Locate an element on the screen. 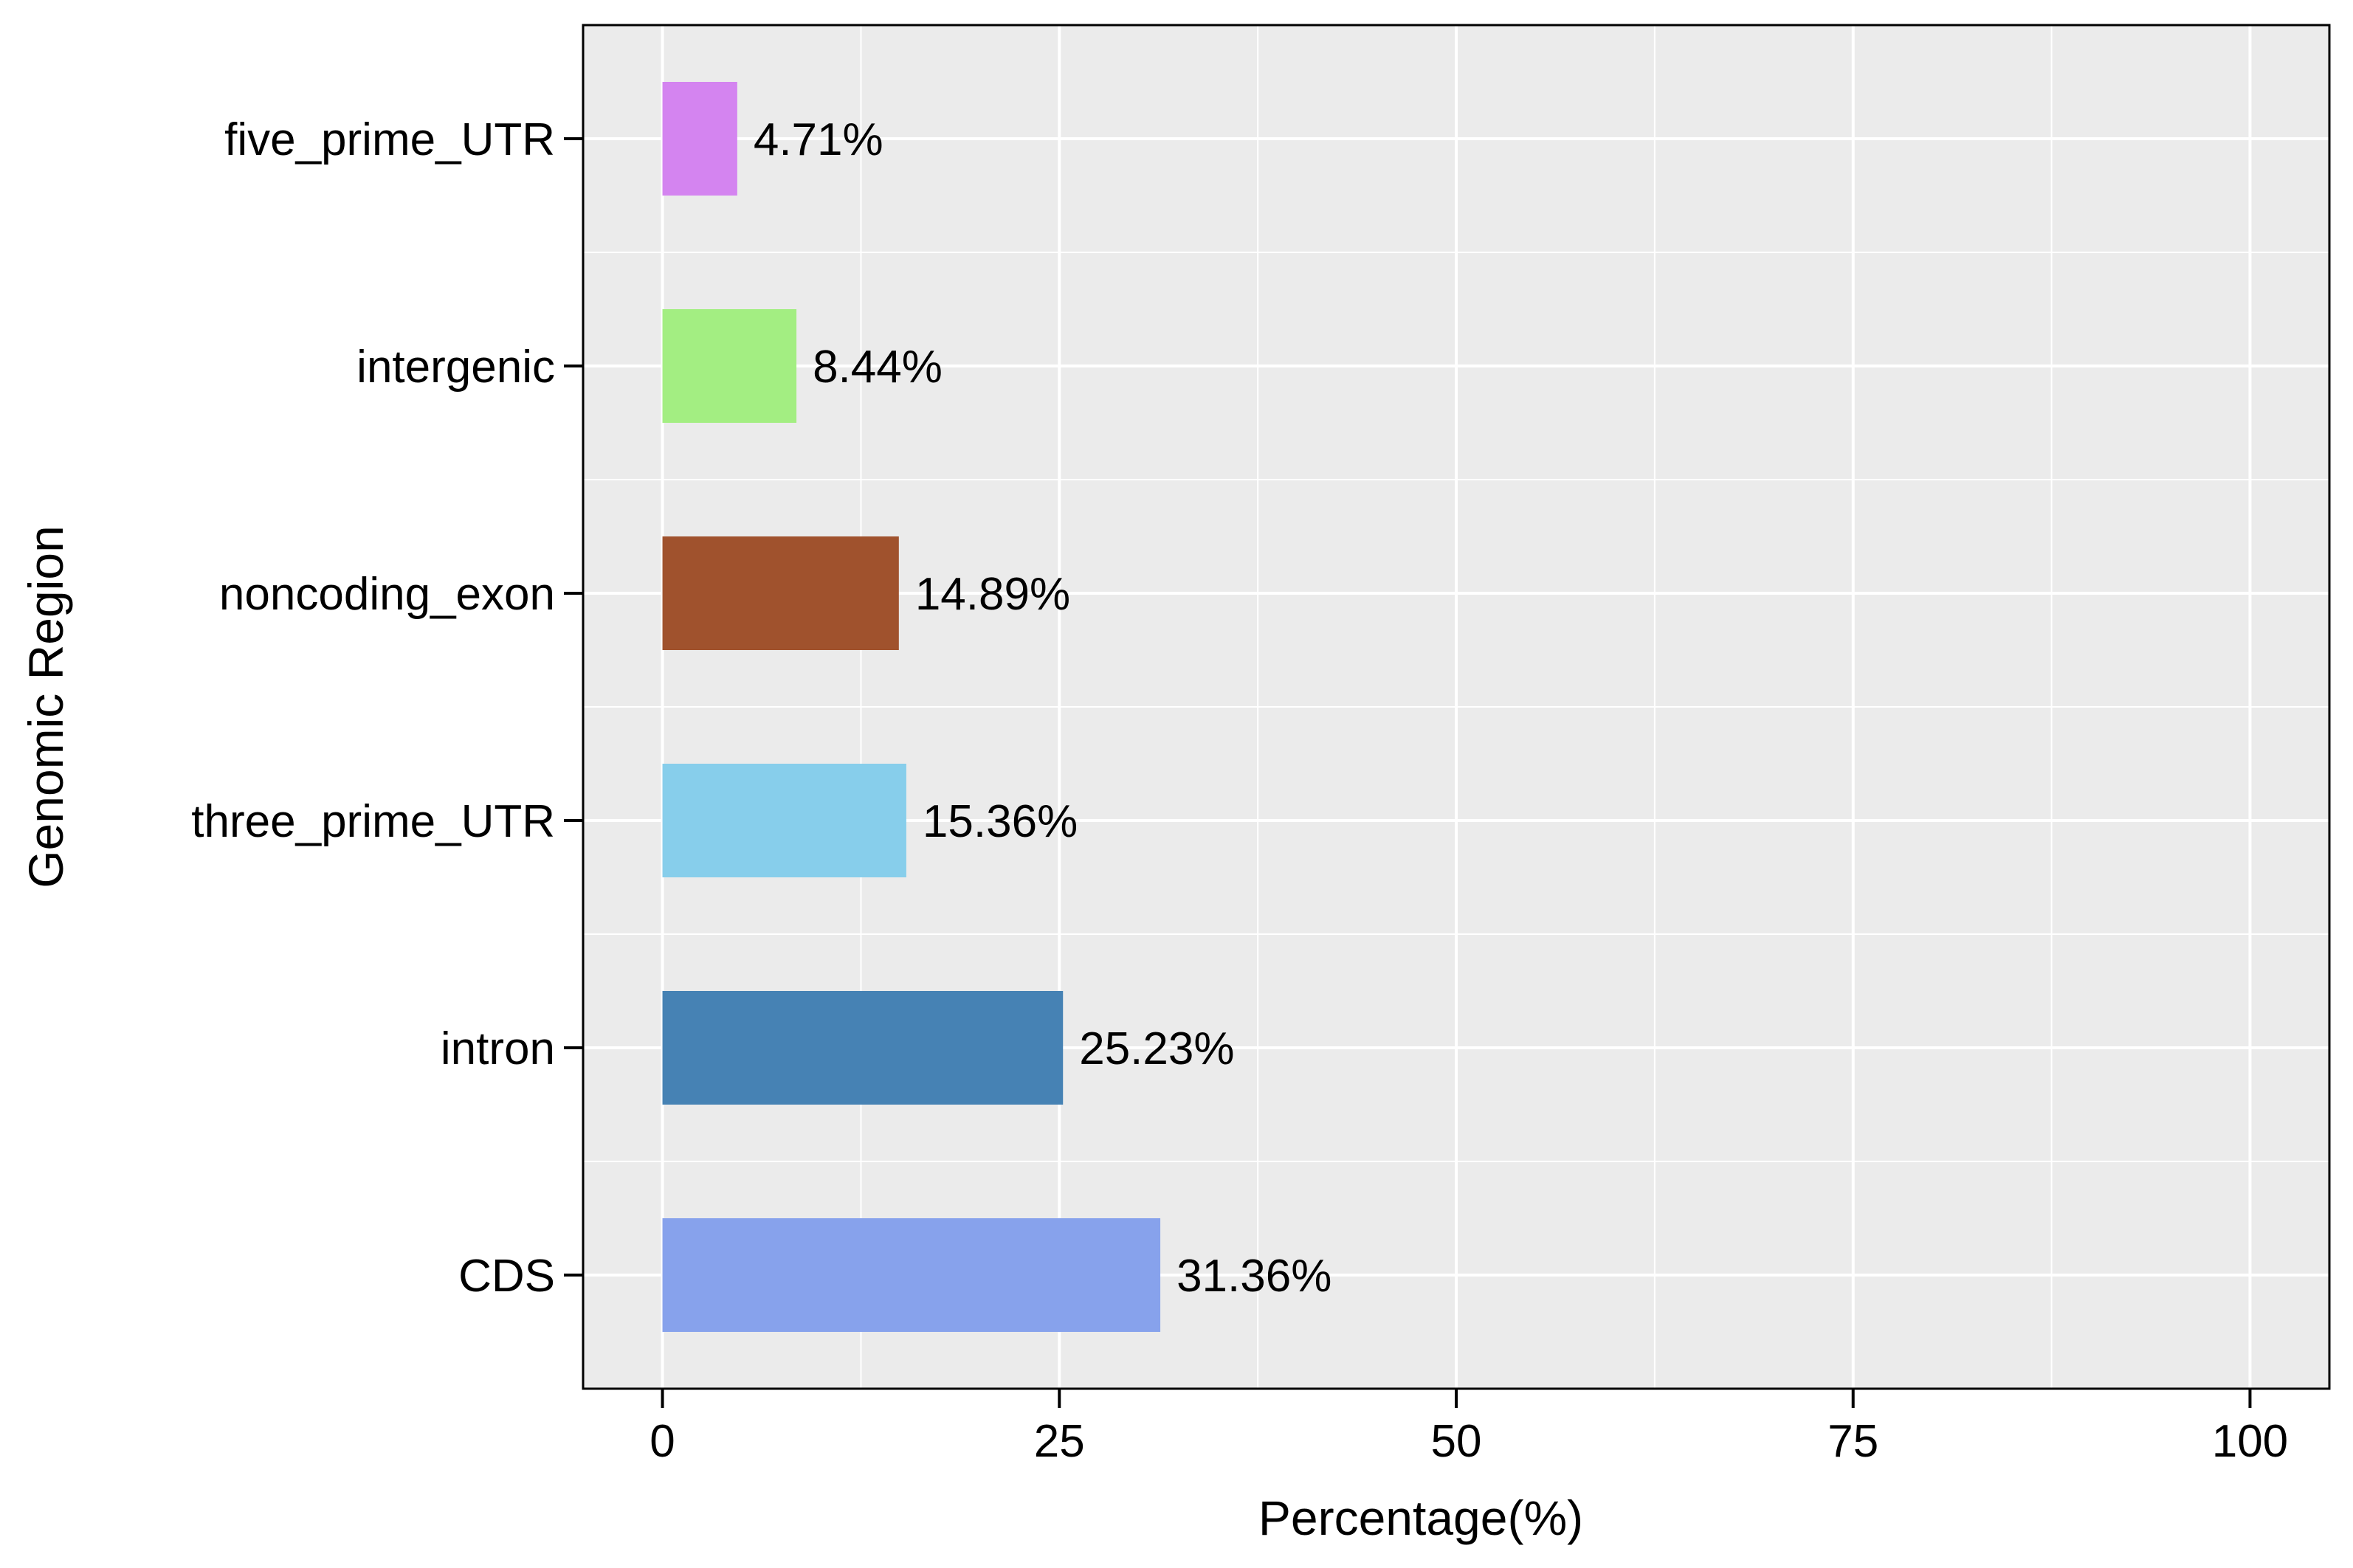  data-label-intergenic: 8.44% is located at coordinates (878, 367).